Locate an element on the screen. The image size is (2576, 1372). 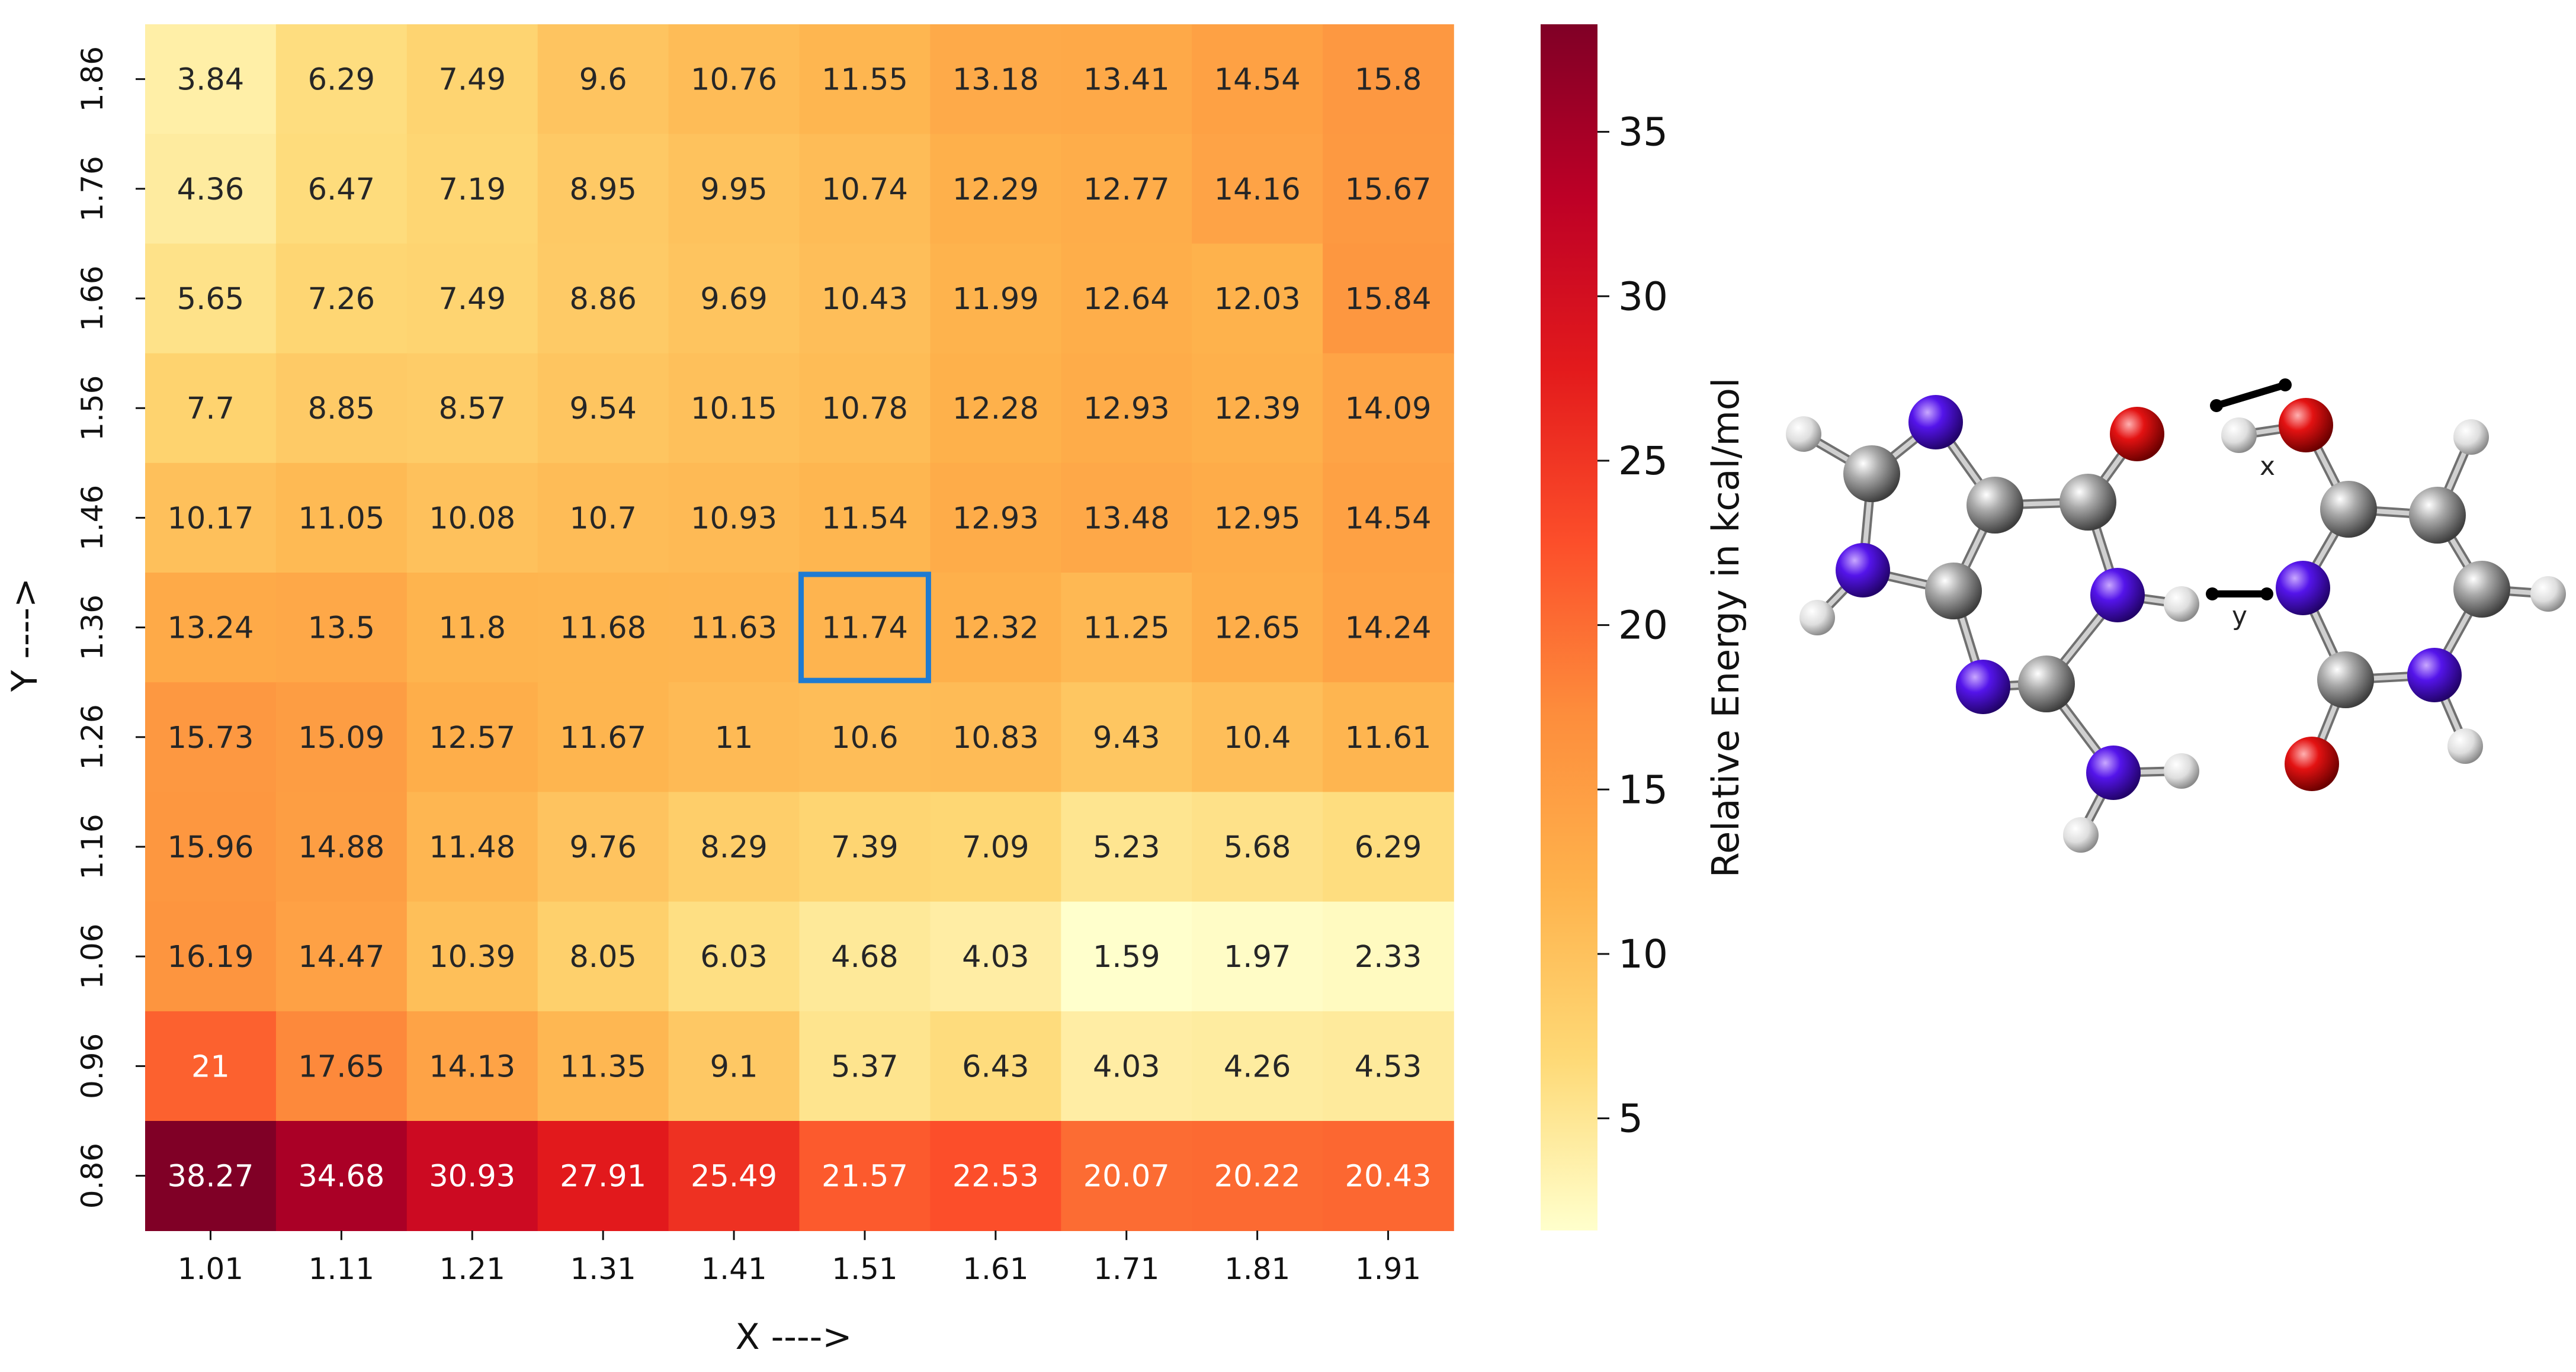
cell-value-label: 13.5 is located at coordinates (342, 628).